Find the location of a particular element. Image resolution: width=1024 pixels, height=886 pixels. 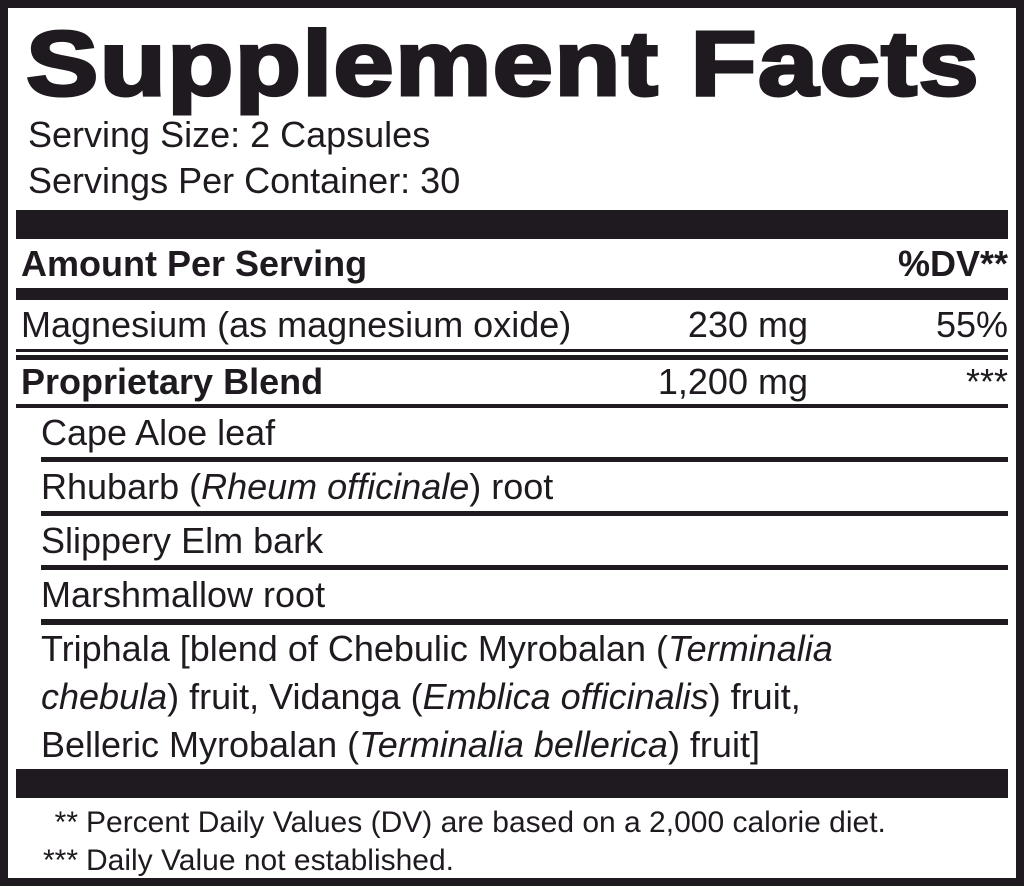

amount-per-serving-header: Amount Per Serving is located at coordinates (194, 263).